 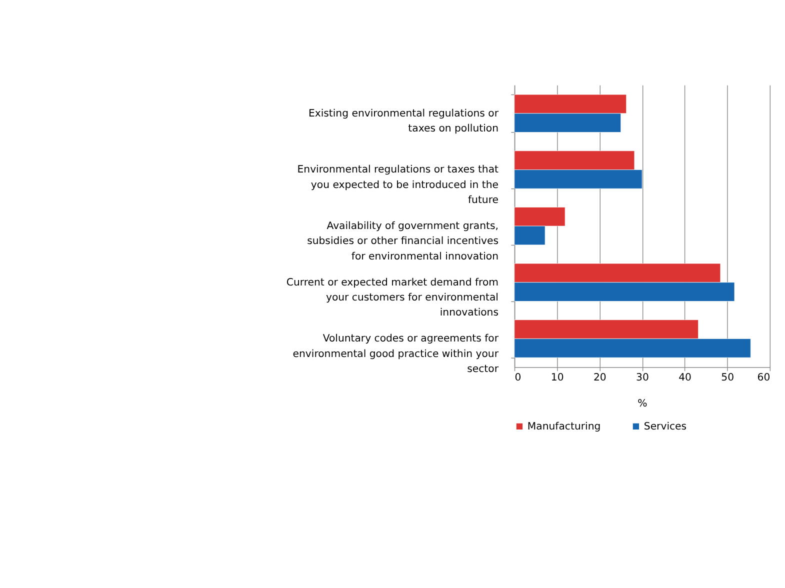 I want to click on x-tick-label: 30, so click(x=642, y=378).